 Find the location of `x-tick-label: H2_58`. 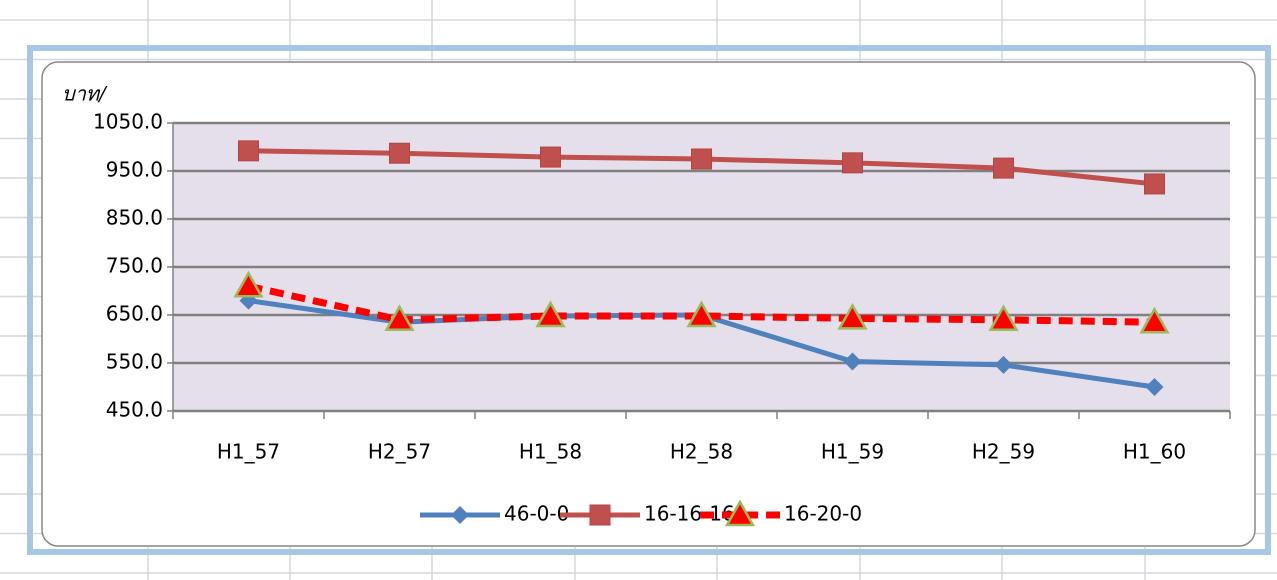

x-tick-label: H2_58 is located at coordinates (701, 452).